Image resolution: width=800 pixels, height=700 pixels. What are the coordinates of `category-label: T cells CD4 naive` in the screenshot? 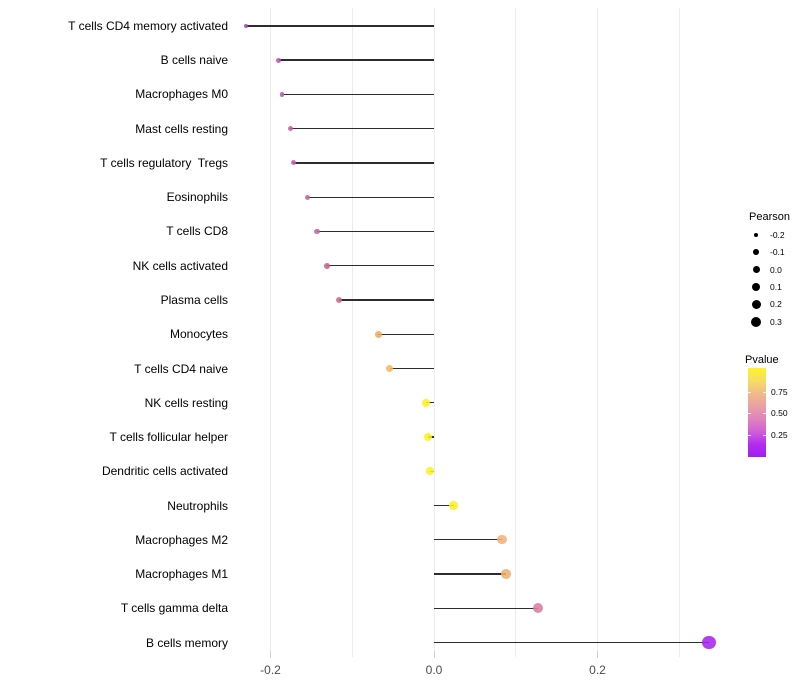 It's located at (181, 368).